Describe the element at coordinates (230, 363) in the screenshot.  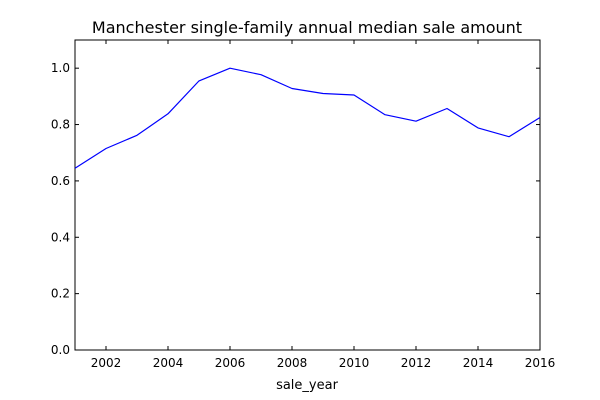
I see `x-tick-label: 2006` at that location.